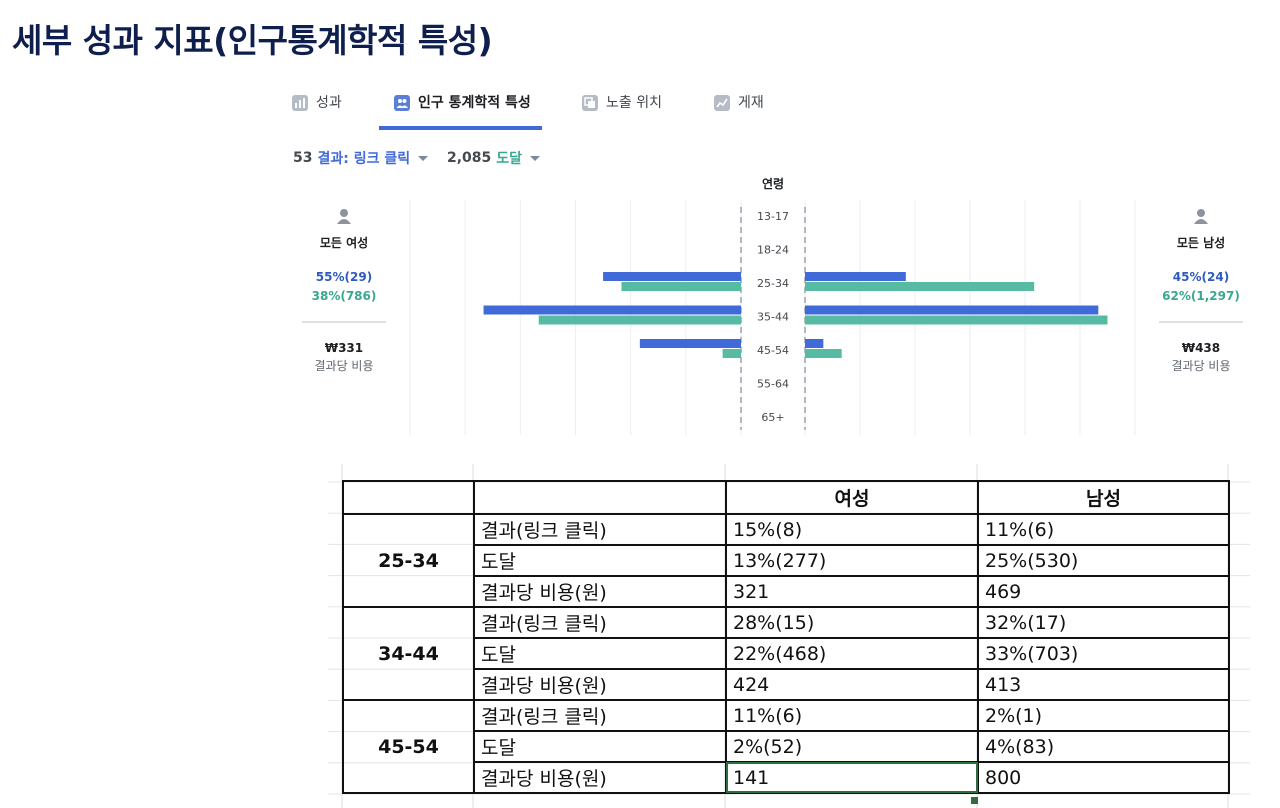  Describe the element at coordinates (852, 560) in the screenshot. I see `female-value-cell: 13%(277)` at that location.